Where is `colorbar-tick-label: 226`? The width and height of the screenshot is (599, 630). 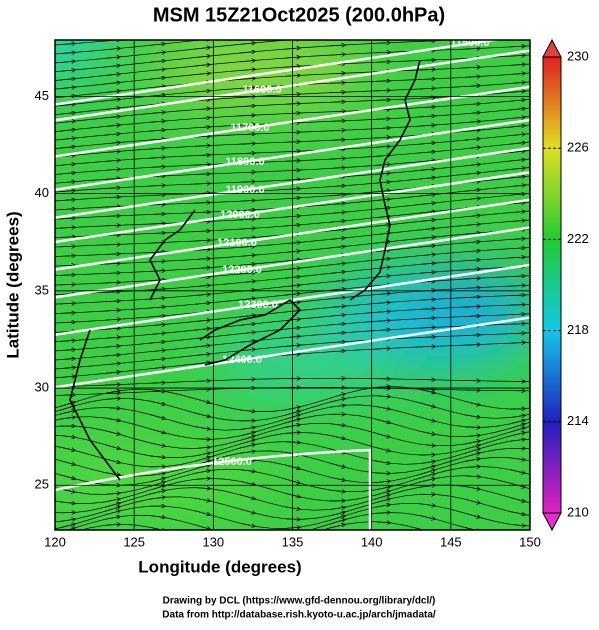
colorbar-tick-label: 226 is located at coordinates (578, 147).